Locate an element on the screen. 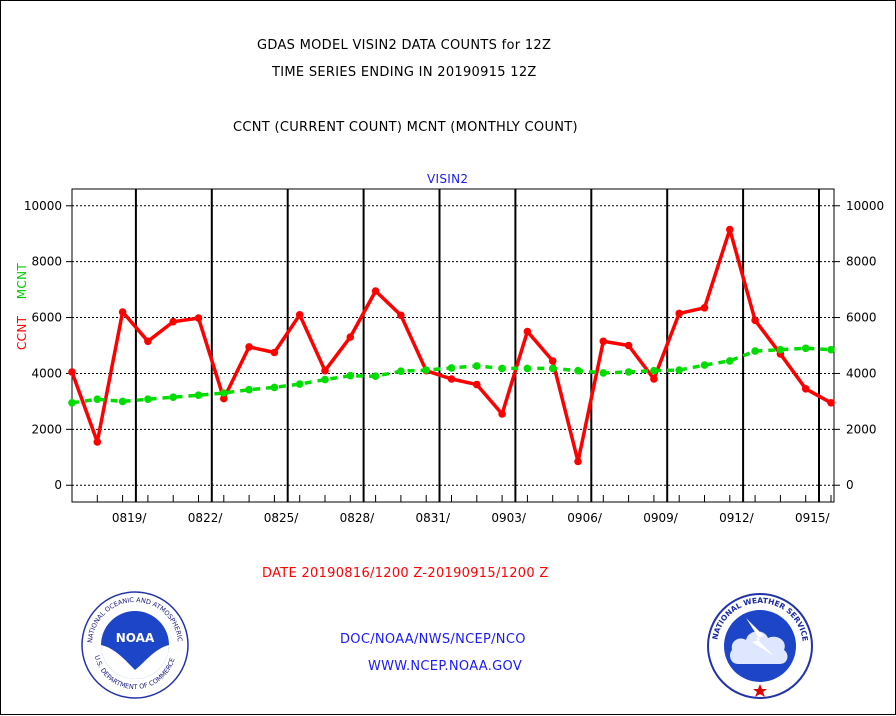 The height and width of the screenshot is (716, 896). y-tick-label: 2000 is located at coordinates (46, 429).